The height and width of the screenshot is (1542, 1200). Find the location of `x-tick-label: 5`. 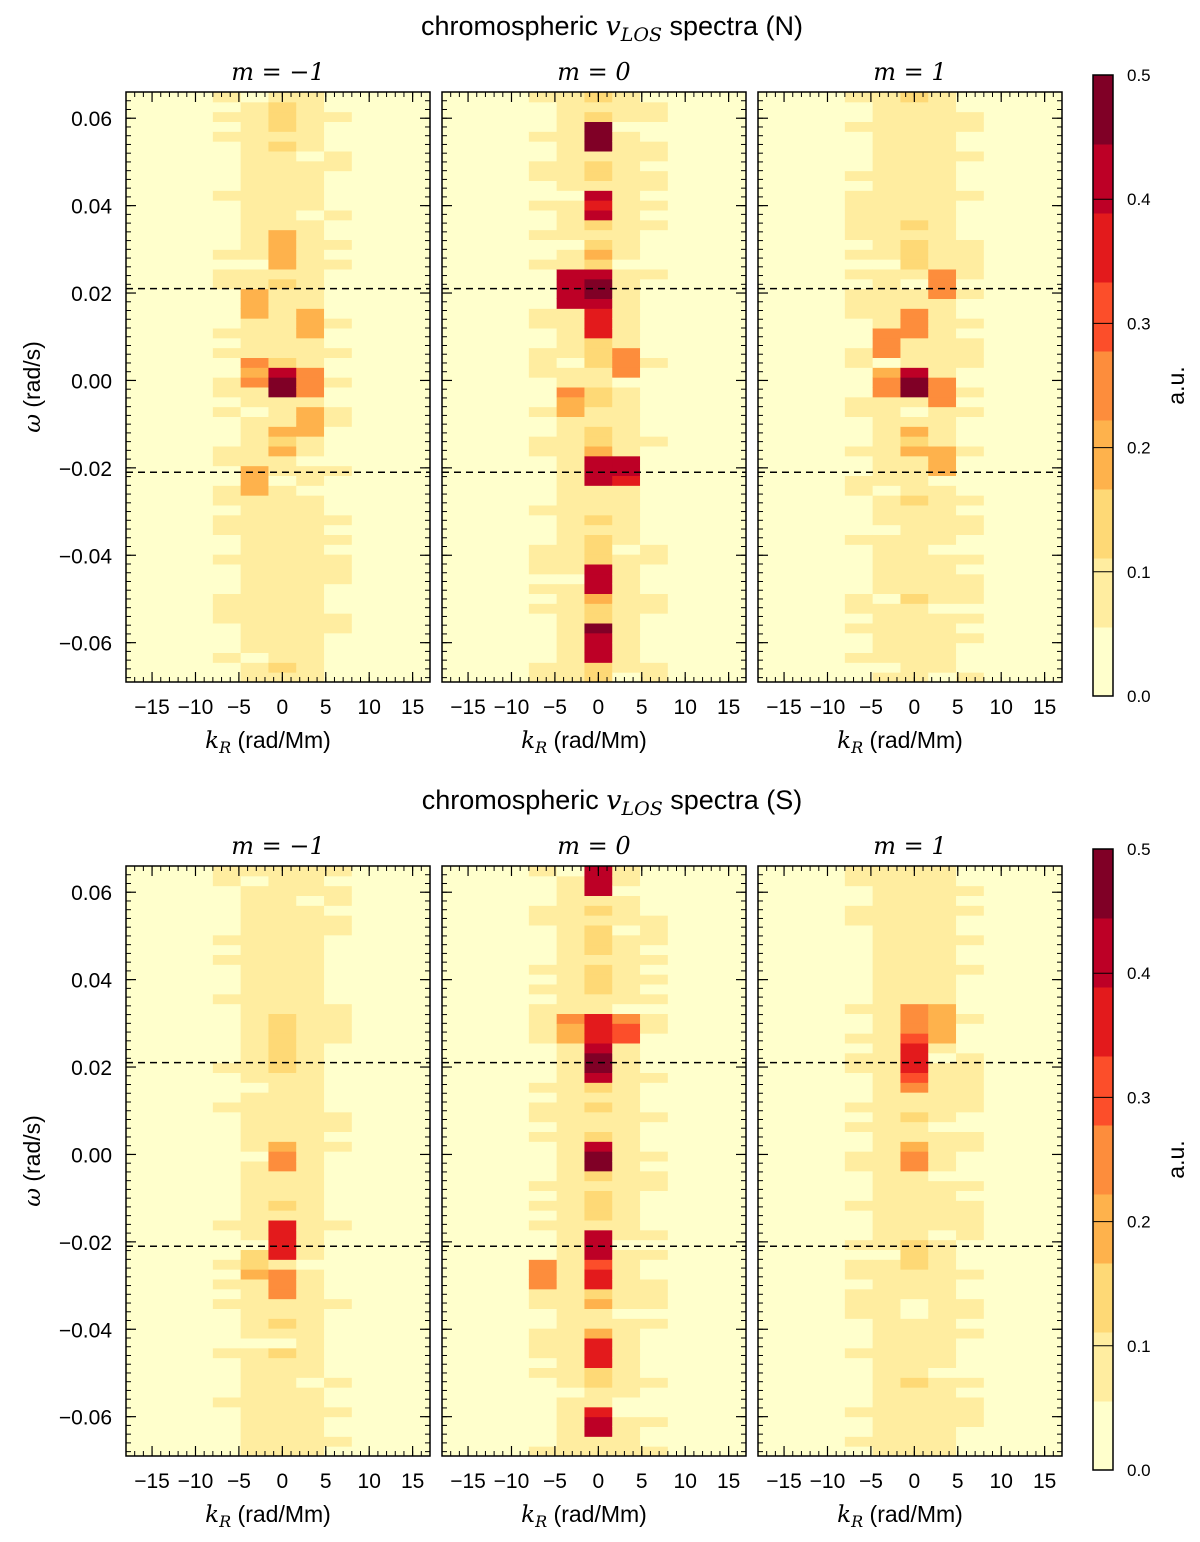

x-tick-label: 5 is located at coordinates (958, 707).